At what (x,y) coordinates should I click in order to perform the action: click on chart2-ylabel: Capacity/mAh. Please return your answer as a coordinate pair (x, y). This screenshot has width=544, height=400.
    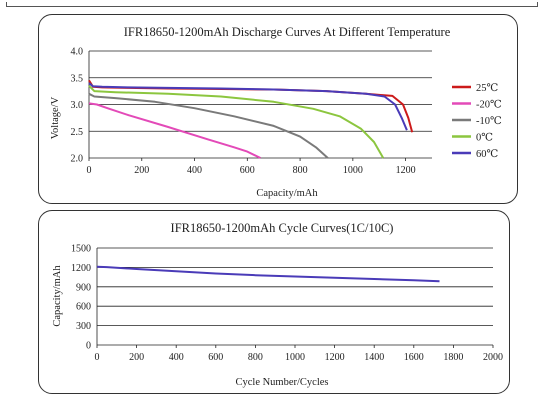
    Looking at the image, I should click on (57, 296).